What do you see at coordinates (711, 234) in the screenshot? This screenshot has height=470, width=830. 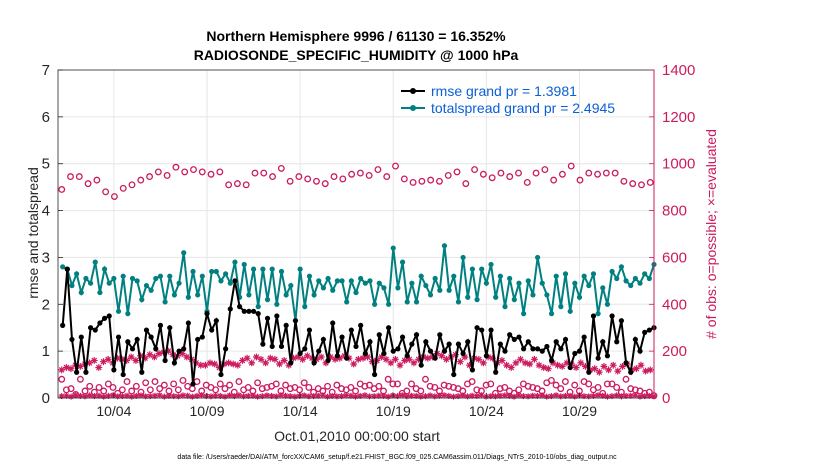 I see `y-axis-right-label: # of obs: o=possible; ×=evaluated` at bounding box center [711, 234].